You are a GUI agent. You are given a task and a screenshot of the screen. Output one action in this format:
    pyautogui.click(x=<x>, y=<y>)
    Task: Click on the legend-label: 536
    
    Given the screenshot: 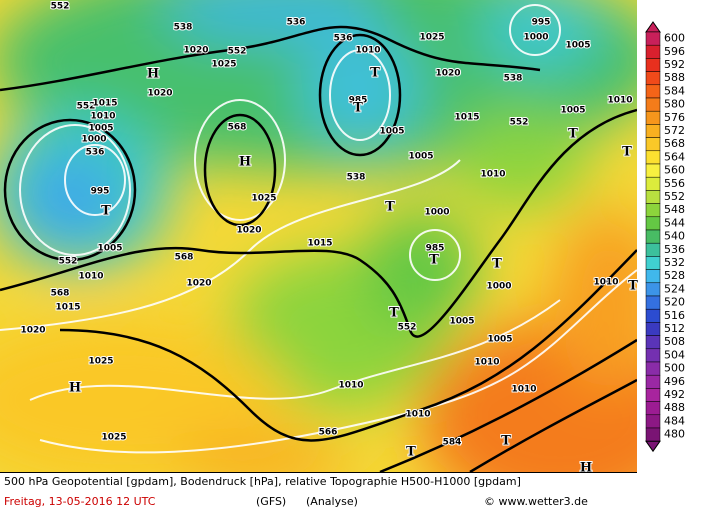 What is the action you would take?
    pyautogui.click(x=674, y=249)
    